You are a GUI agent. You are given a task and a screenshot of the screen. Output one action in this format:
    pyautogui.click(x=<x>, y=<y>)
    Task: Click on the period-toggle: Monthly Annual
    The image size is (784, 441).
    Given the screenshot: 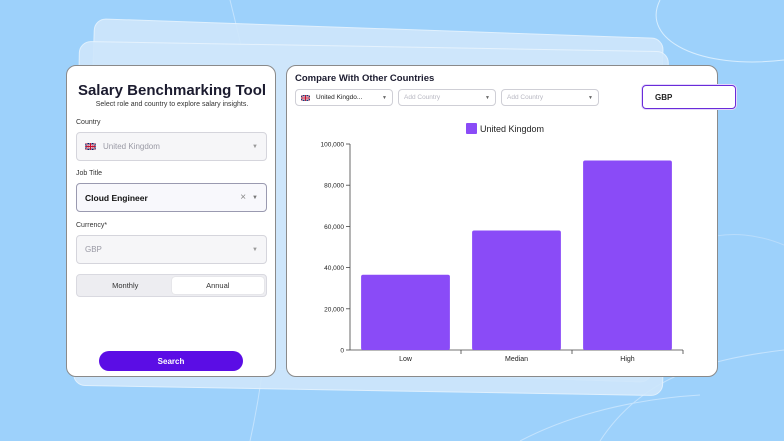 What is the action you would take?
    pyautogui.click(x=171, y=285)
    